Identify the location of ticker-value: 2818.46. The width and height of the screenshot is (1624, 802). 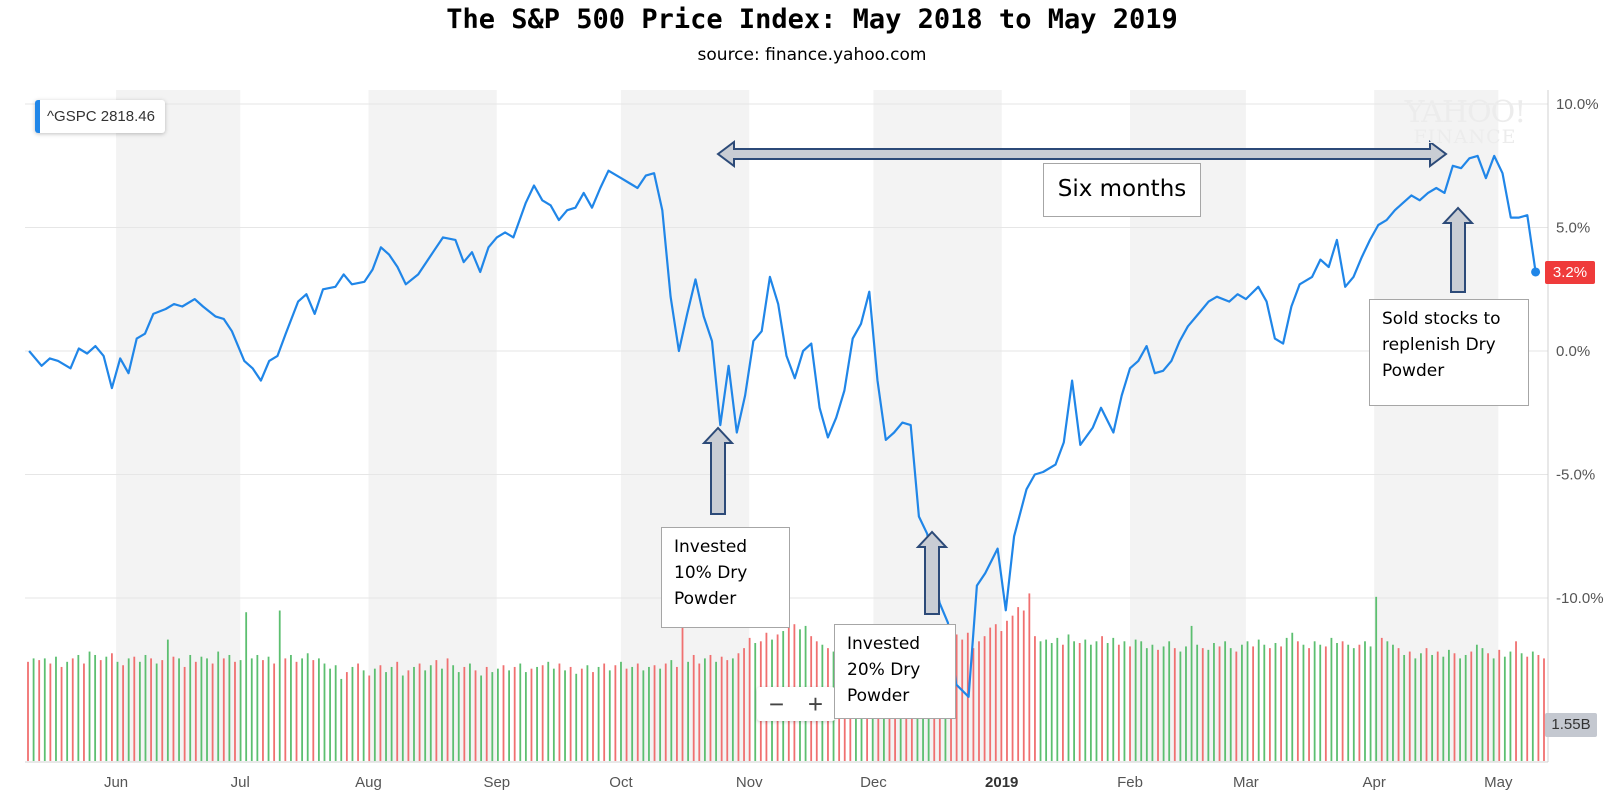
(127, 116).